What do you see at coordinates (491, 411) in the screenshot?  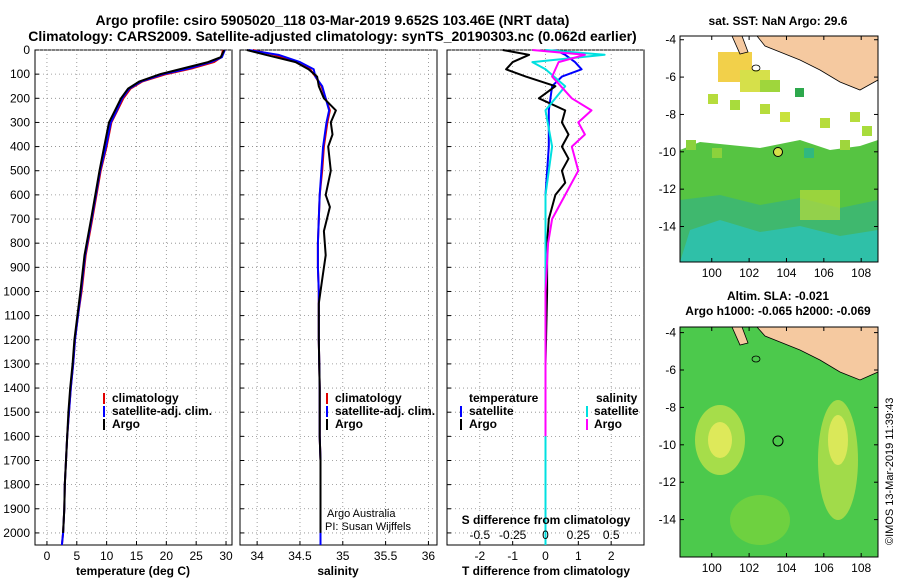 I see `legend-t-satellite-label: satellite` at bounding box center [491, 411].